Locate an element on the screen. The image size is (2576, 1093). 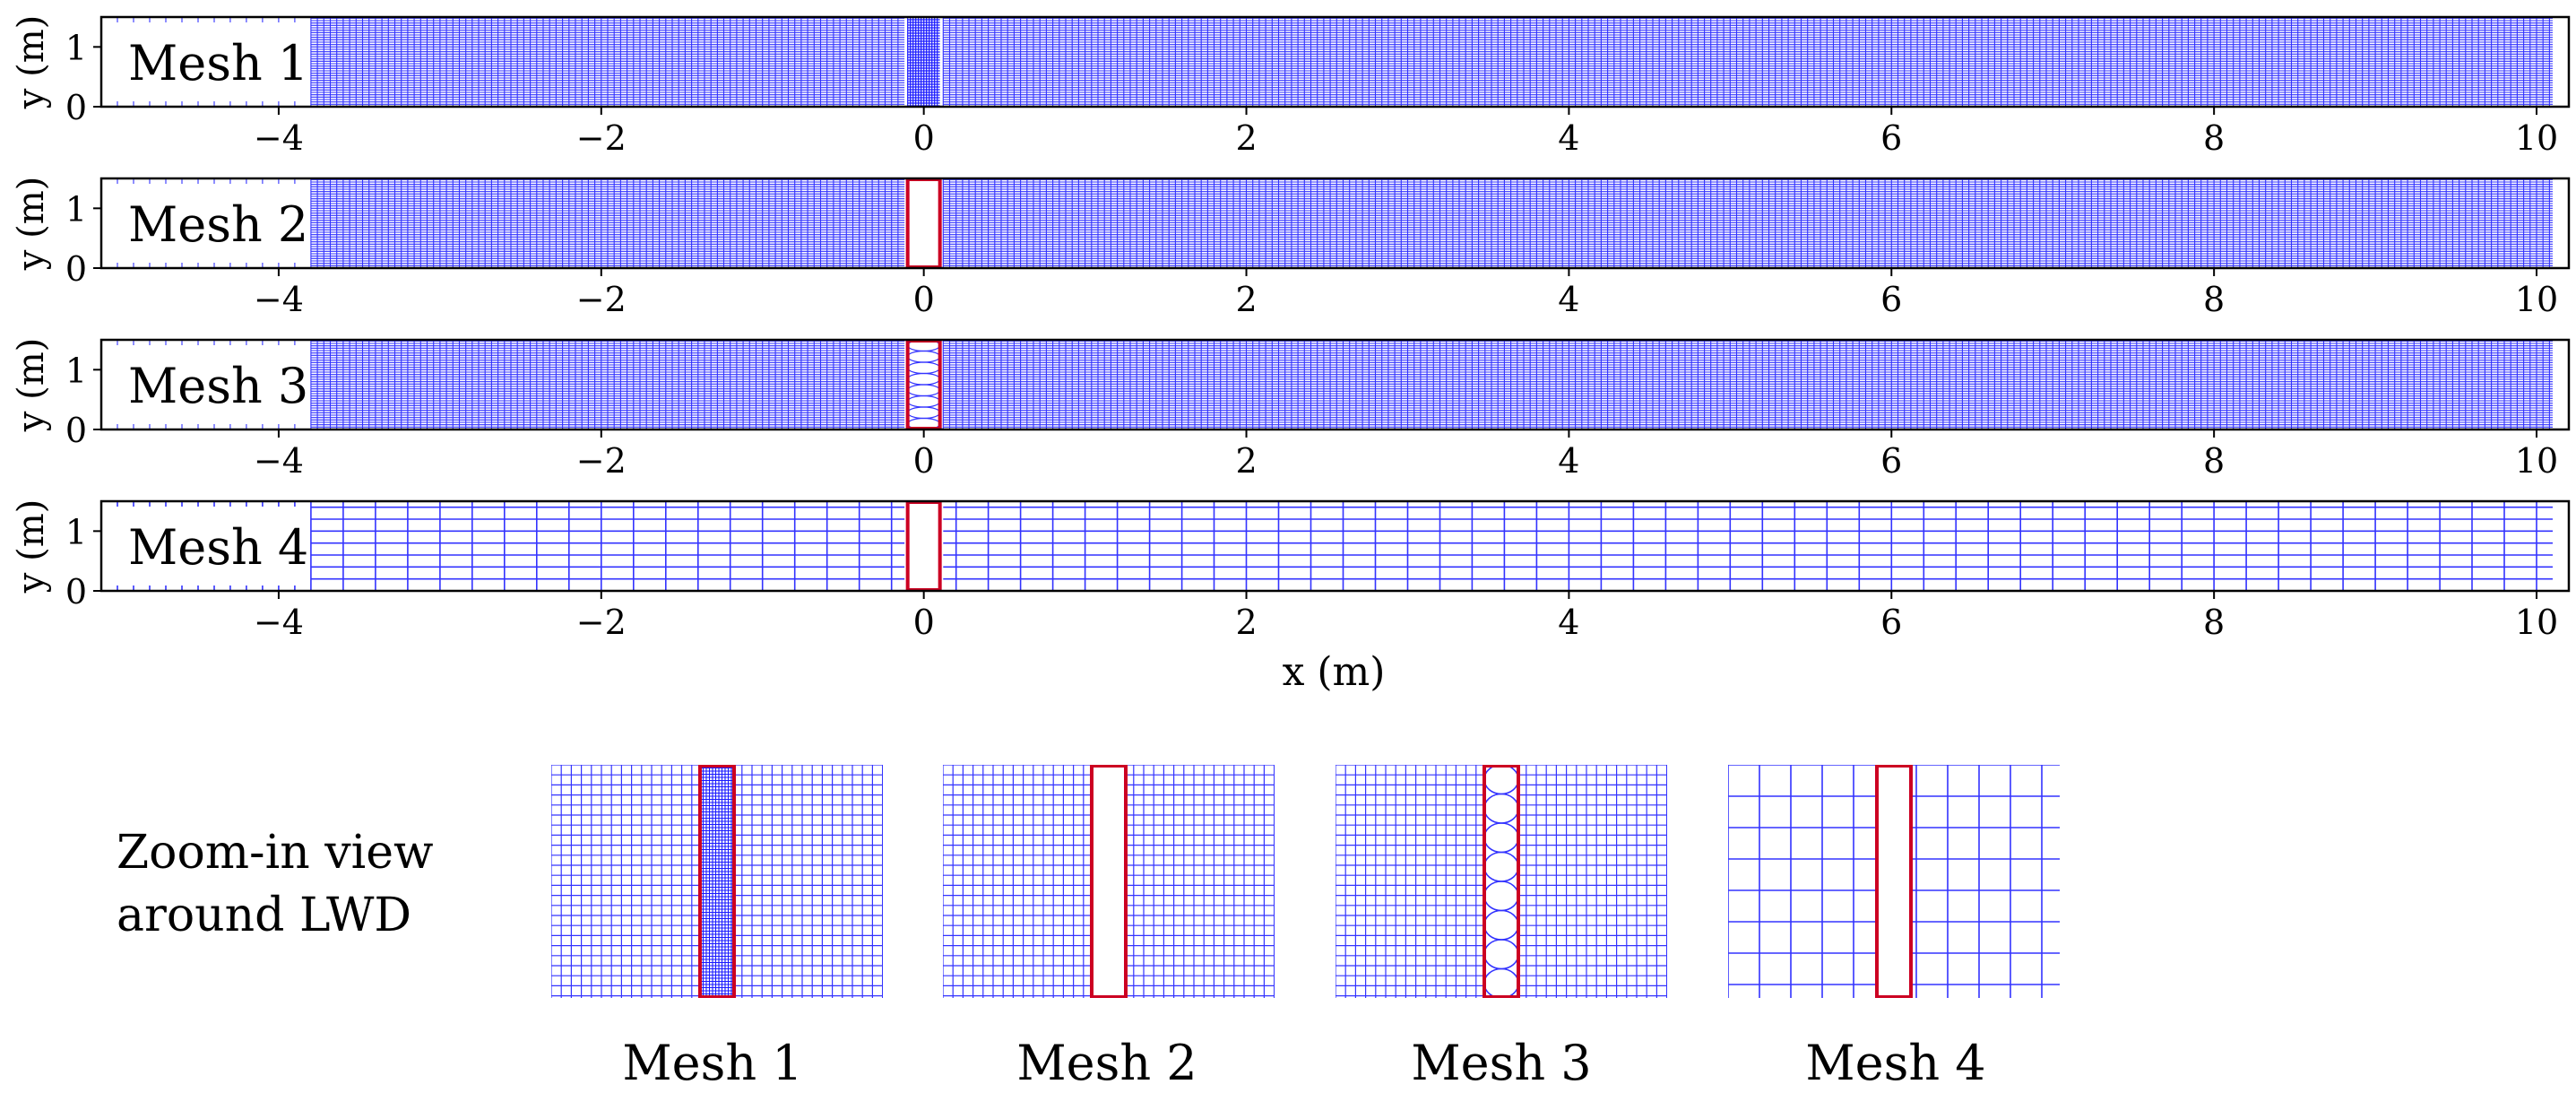
panel-mesh-1: Mesh 1 −4 −2 0 2 4 6 8 10 0 1 y (m) is located at coordinates (1291, 86).